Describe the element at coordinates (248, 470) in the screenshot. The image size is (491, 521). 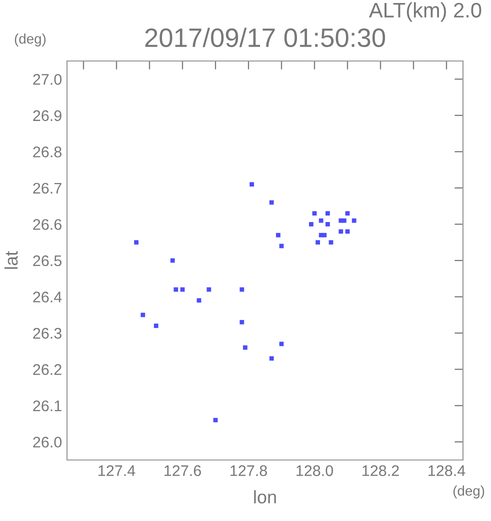
I see `x-tick-label: 127.8` at that location.